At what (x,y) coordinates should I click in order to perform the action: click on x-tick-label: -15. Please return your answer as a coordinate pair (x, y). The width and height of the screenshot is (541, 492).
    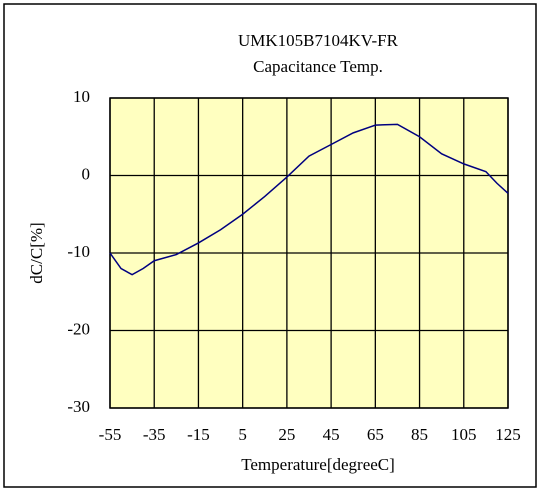
    Looking at the image, I should click on (198, 434).